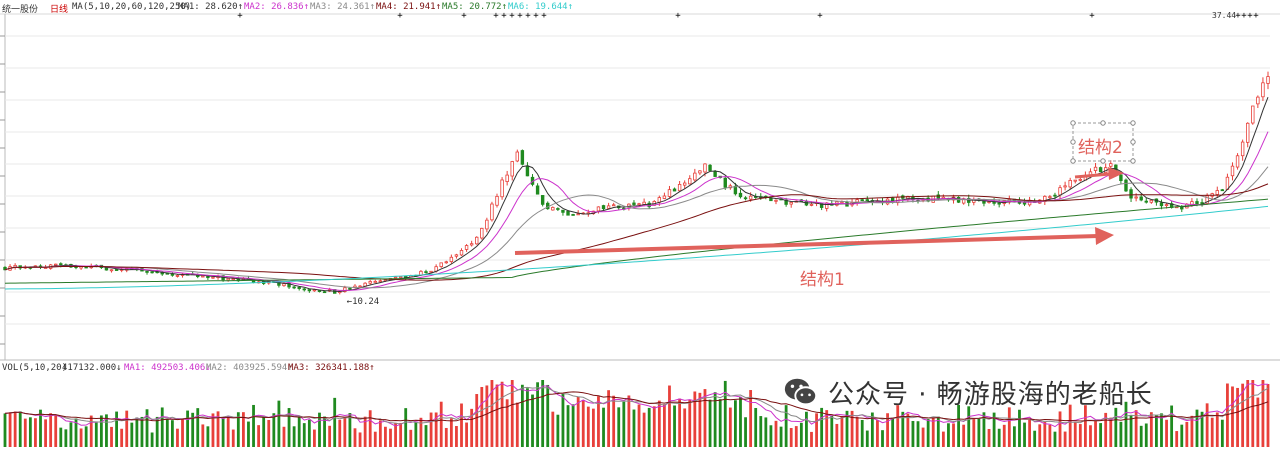 The height and width of the screenshot is (450, 1280). What do you see at coordinates (967, 392) in the screenshot?
I see `watermark: 公众号 · 畅游股海的老船长` at bounding box center [967, 392].